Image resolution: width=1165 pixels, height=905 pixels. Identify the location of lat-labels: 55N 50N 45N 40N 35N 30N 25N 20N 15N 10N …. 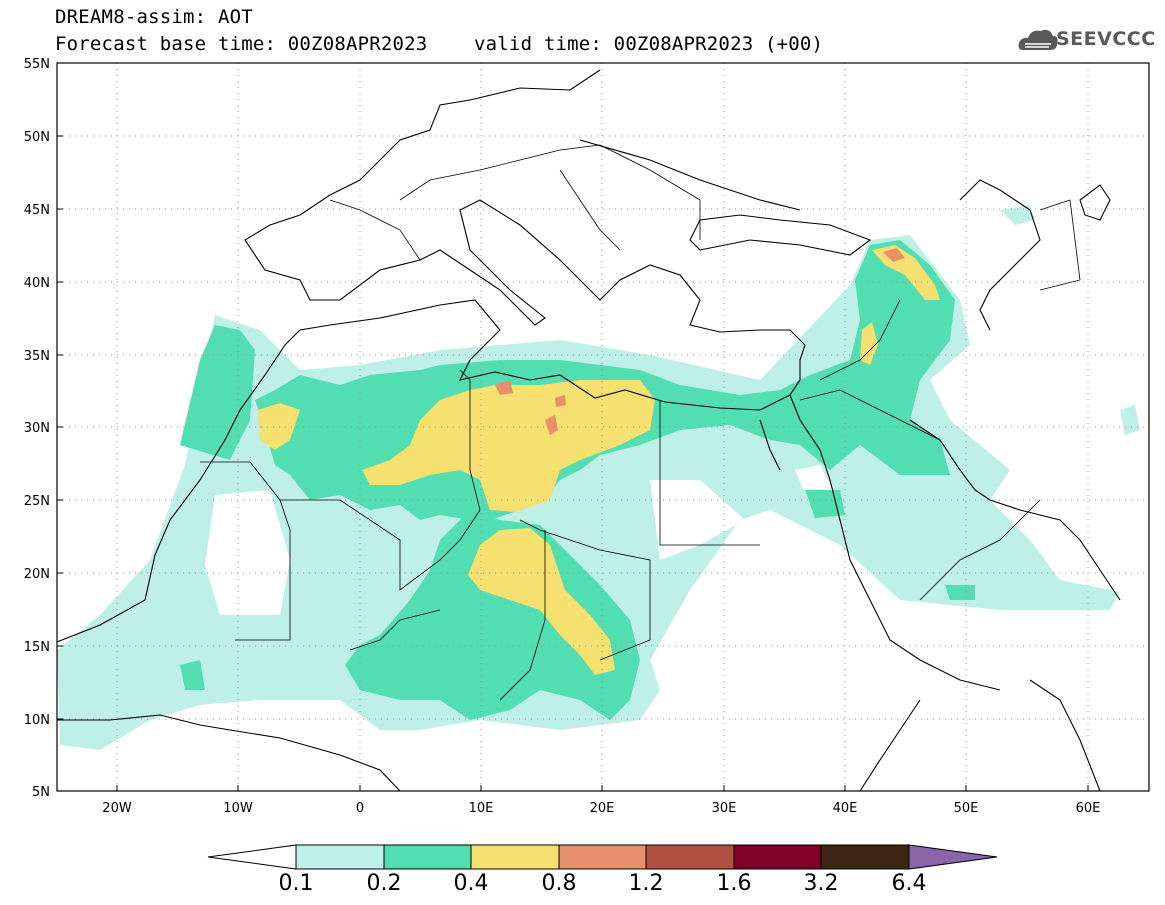
(37, 428).